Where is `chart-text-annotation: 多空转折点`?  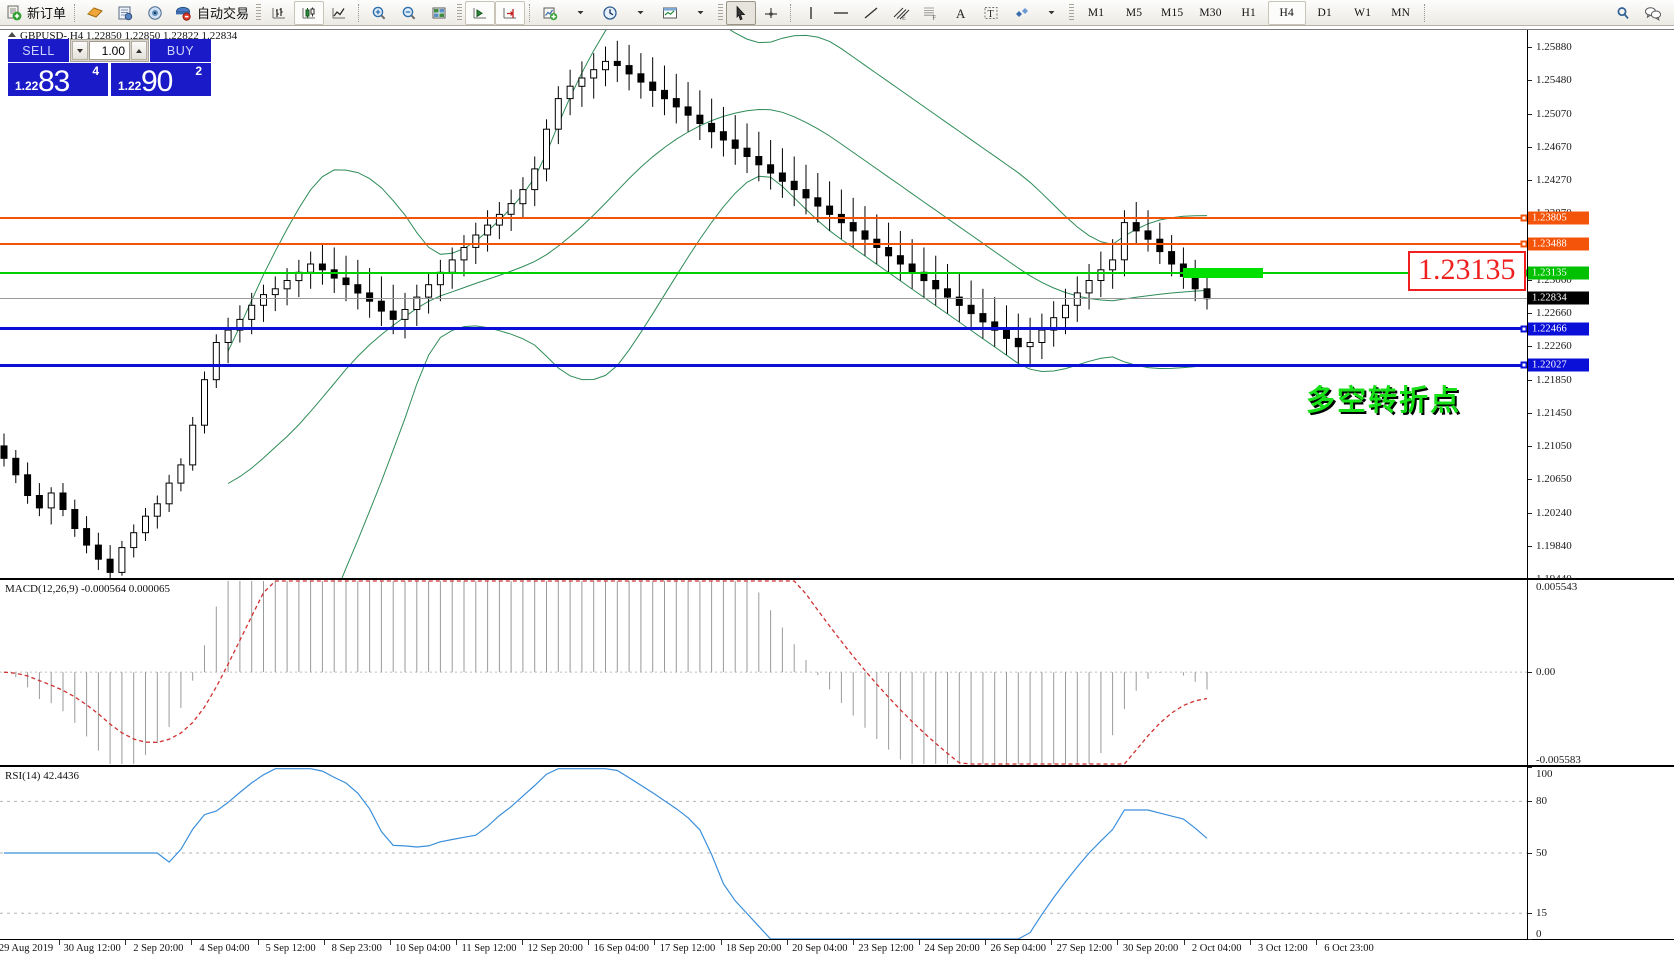
chart-text-annotation: 多空转折点 is located at coordinates (1384, 400).